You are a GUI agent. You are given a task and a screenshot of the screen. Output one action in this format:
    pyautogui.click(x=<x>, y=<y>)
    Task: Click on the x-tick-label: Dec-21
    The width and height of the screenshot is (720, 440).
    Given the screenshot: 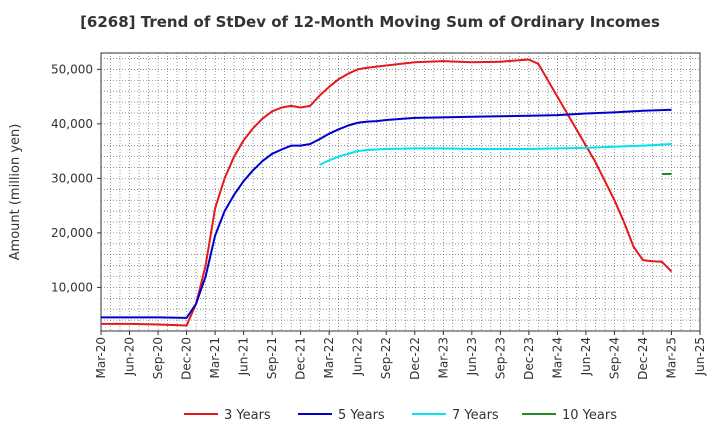 What is the action you would take?
    pyautogui.click(x=301, y=358)
    